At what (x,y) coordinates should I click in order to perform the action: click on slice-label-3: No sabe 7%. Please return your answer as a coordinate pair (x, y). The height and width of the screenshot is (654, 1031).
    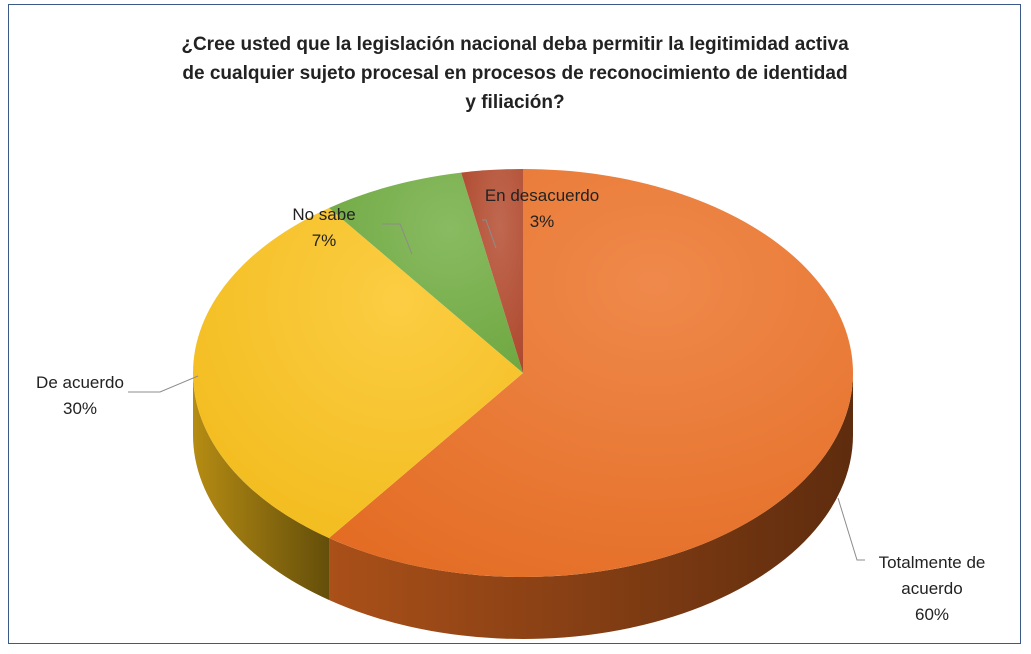
    Looking at the image, I should click on (323, 227).